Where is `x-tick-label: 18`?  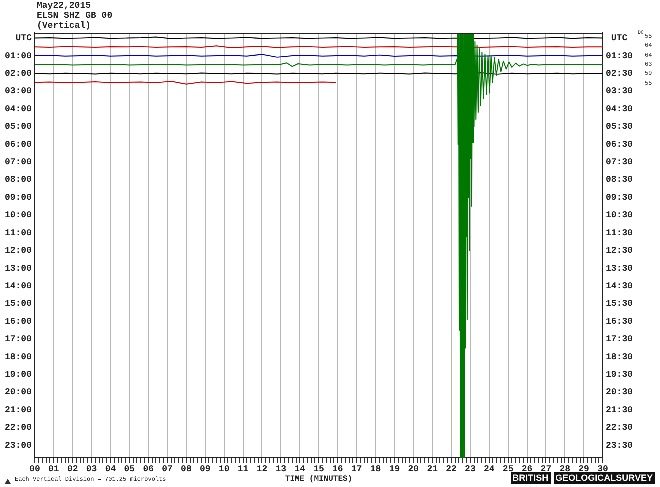
x-tick-label: 18 is located at coordinates (376, 469).